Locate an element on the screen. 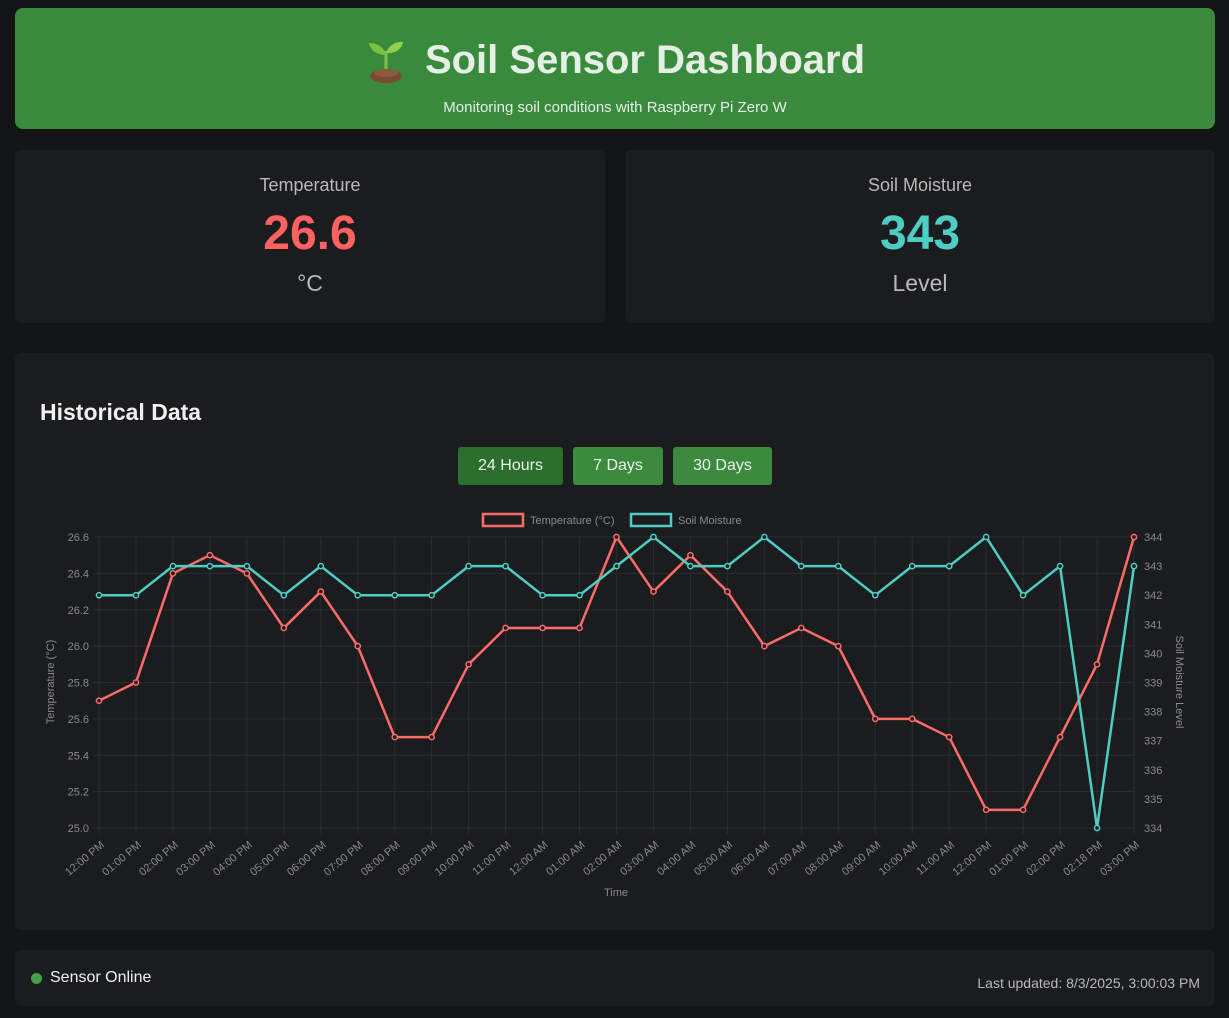  temperature-card: Temperature 26.6 °C is located at coordinates (310, 236).